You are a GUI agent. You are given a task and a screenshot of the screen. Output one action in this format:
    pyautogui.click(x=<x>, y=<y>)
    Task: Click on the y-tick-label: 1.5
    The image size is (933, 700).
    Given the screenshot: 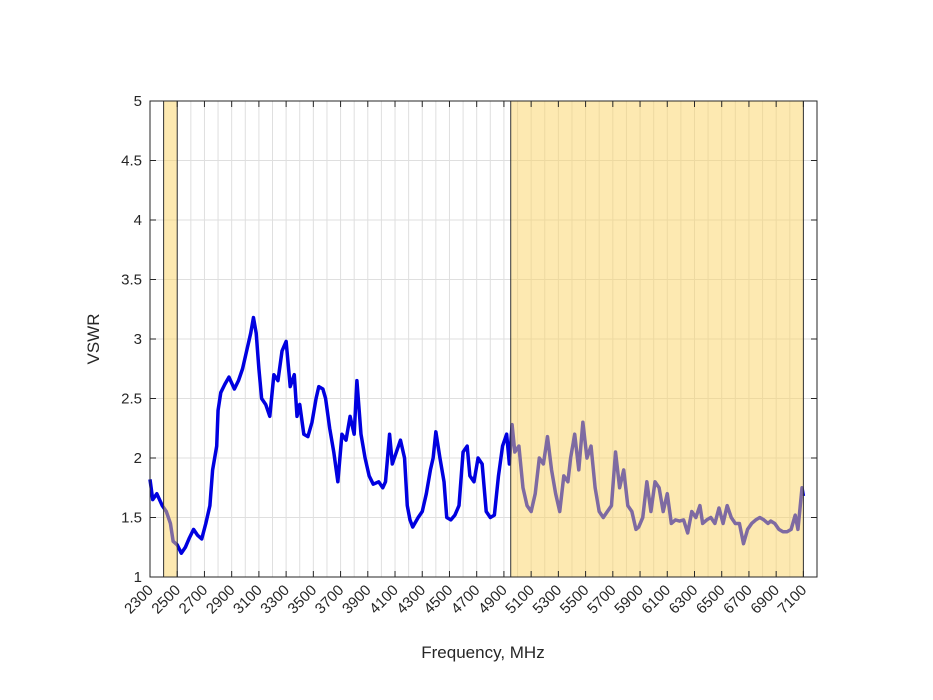 What is the action you would take?
    pyautogui.click(x=131, y=518)
    